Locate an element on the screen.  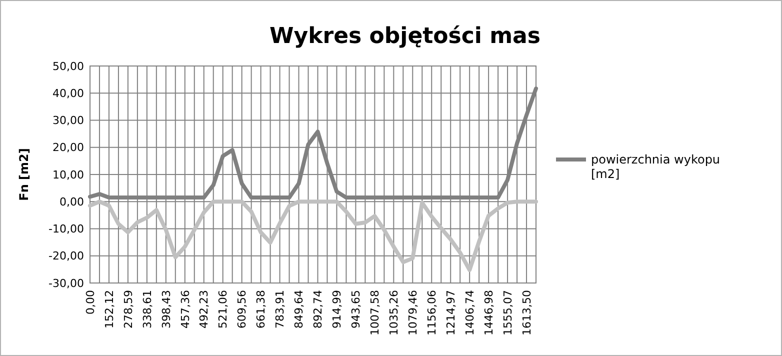
x-tick-label: 1079,46 is located at coordinates (413, 313).